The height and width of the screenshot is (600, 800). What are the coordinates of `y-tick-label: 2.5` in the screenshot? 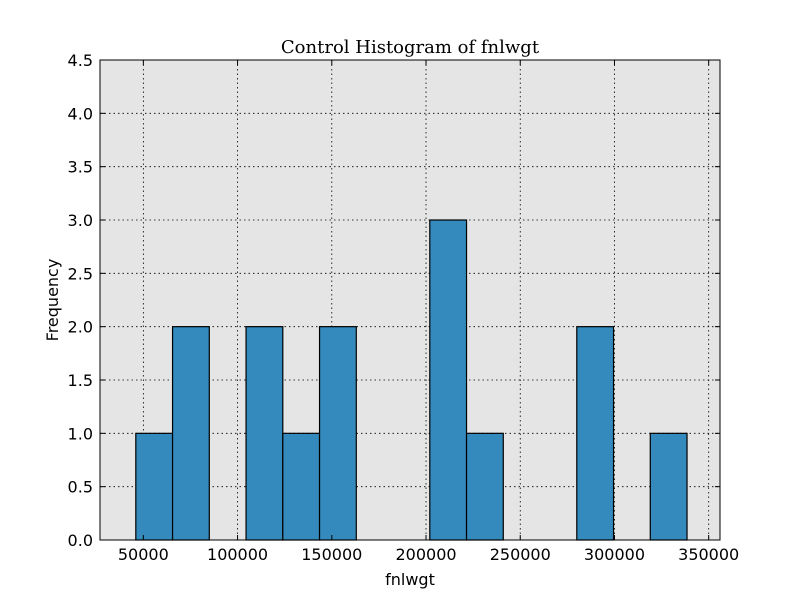 It's located at (80, 273).